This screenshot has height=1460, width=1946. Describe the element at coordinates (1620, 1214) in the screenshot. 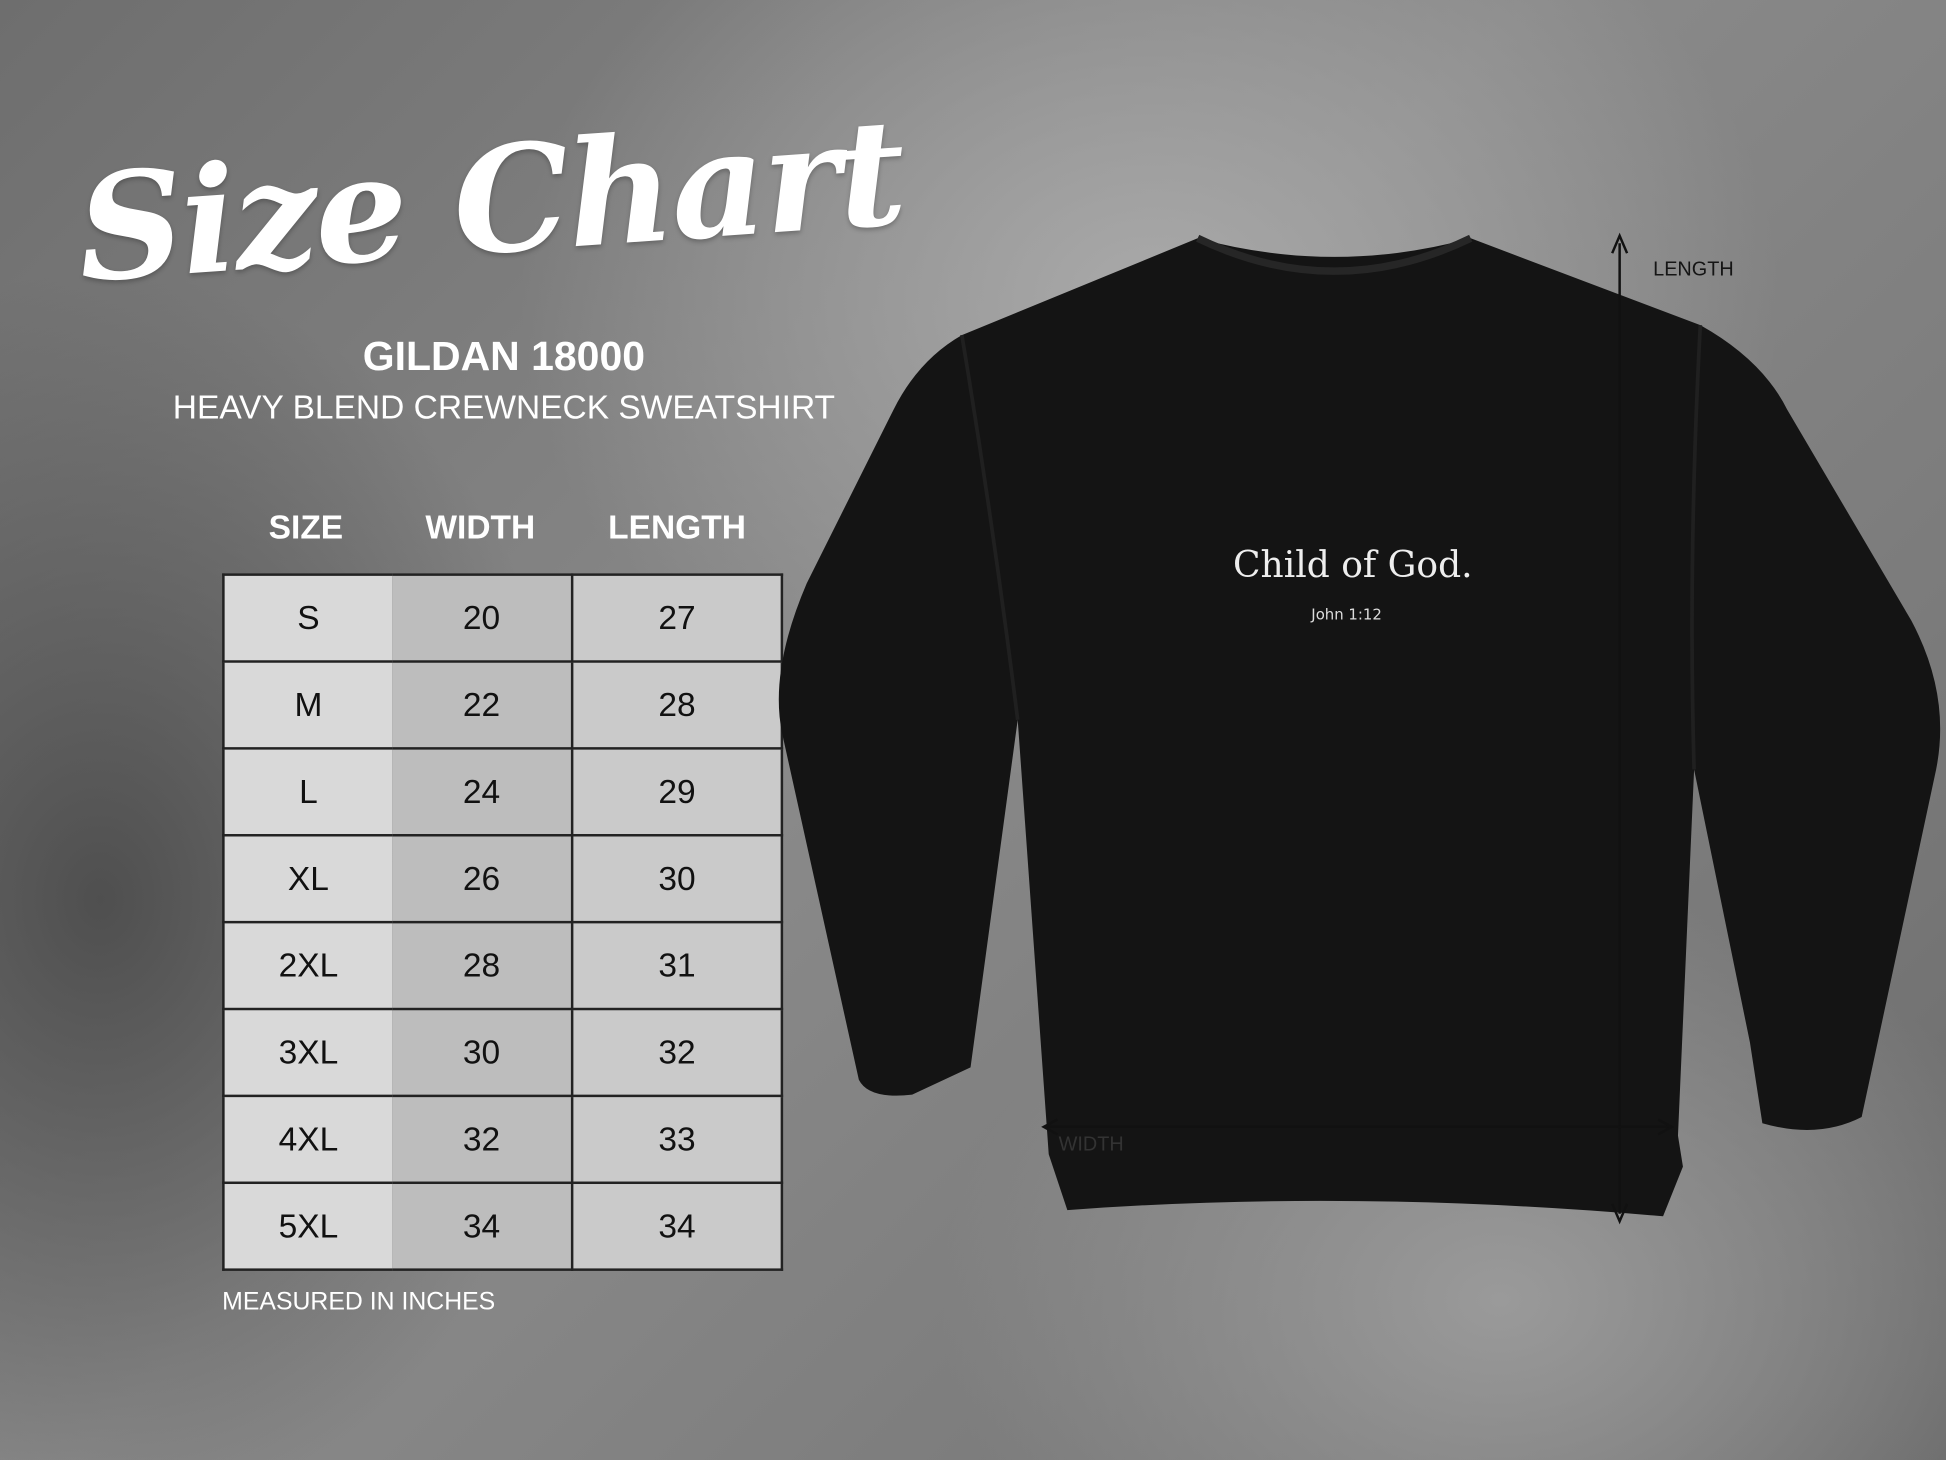

I see `length-arrow-head-bottom` at that location.